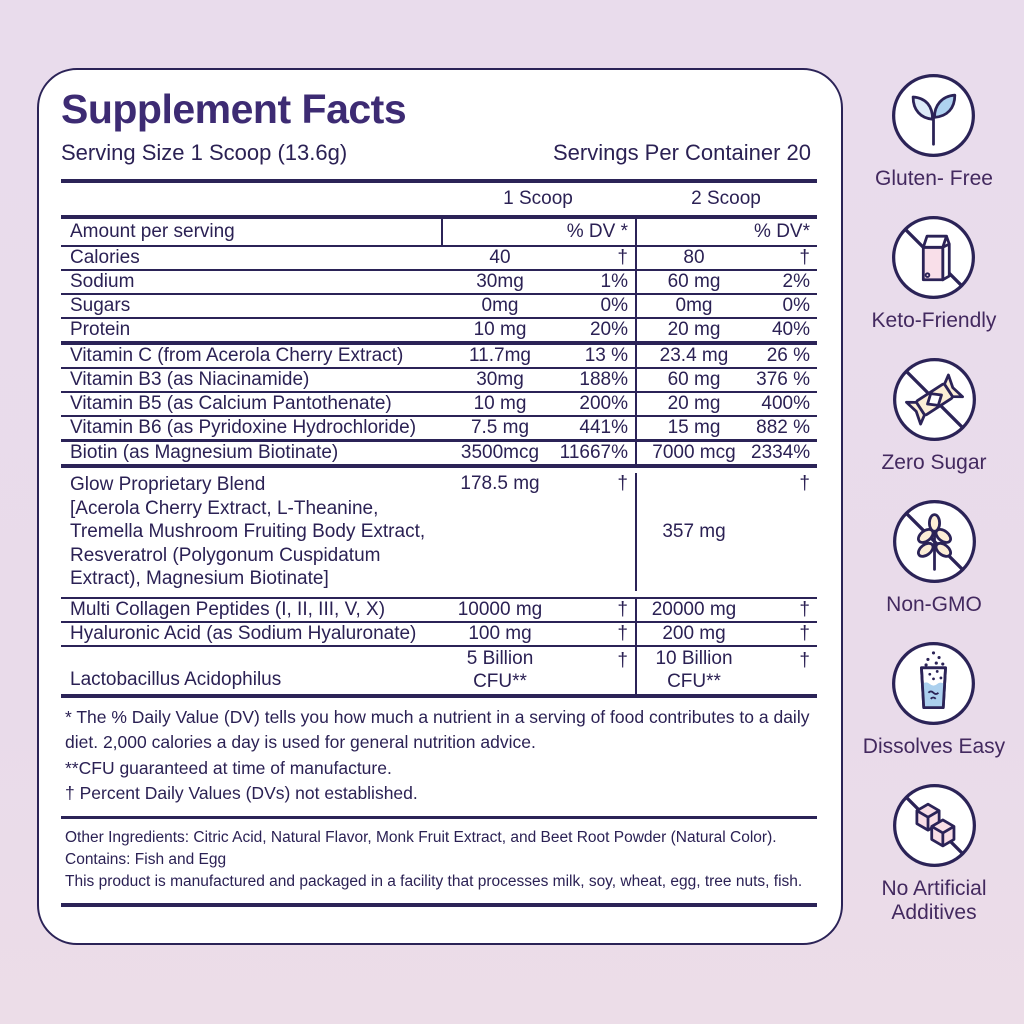  What do you see at coordinates (538, 198) in the screenshot?
I see `scoop1-header: 1 Scoop` at bounding box center [538, 198].